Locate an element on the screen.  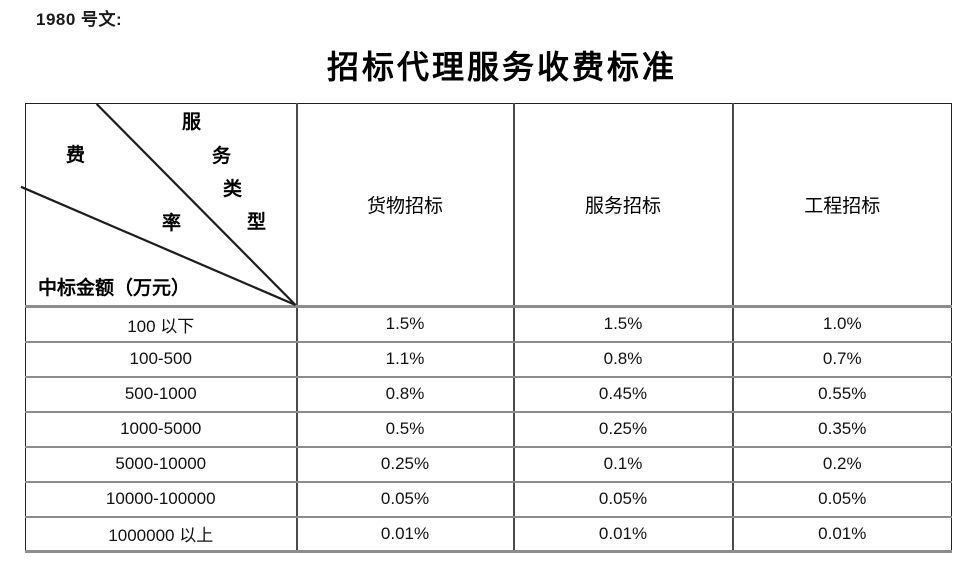
corner-row-axis-label: 中标金额（万元） is located at coordinates (114, 288).